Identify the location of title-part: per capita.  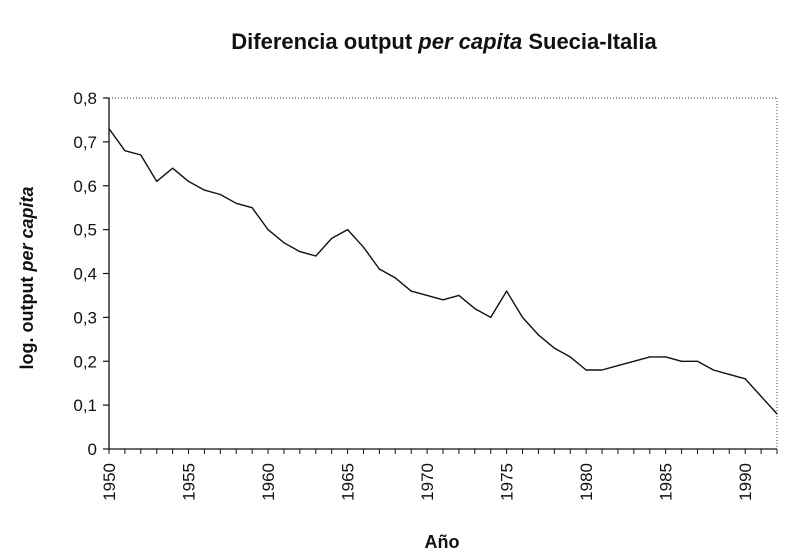
(469, 41).